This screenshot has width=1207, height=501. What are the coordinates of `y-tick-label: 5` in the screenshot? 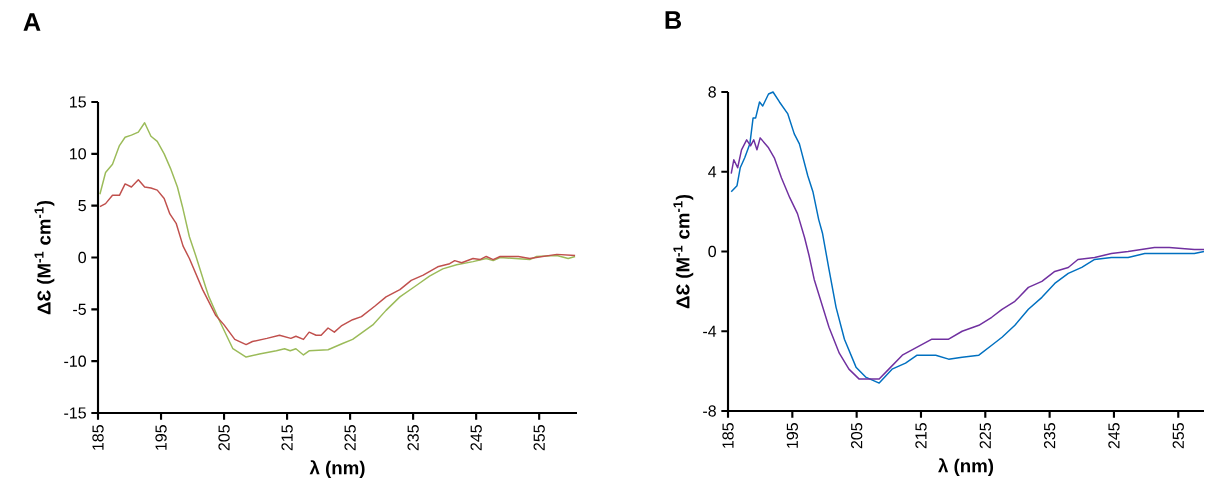 It's located at (82, 206).